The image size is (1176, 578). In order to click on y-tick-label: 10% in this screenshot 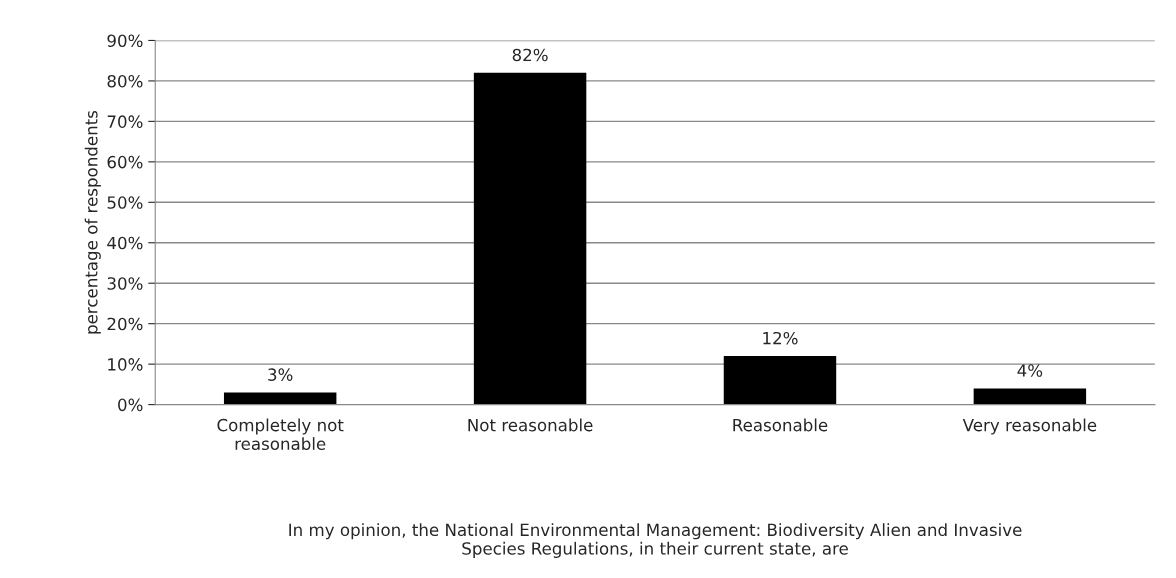, I will do `click(125, 364)`.